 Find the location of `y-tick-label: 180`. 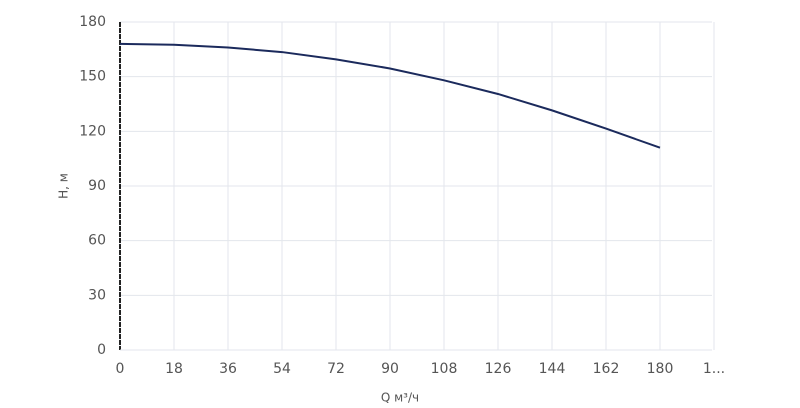

y-tick-label: 180 is located at coordinates (92, 22).